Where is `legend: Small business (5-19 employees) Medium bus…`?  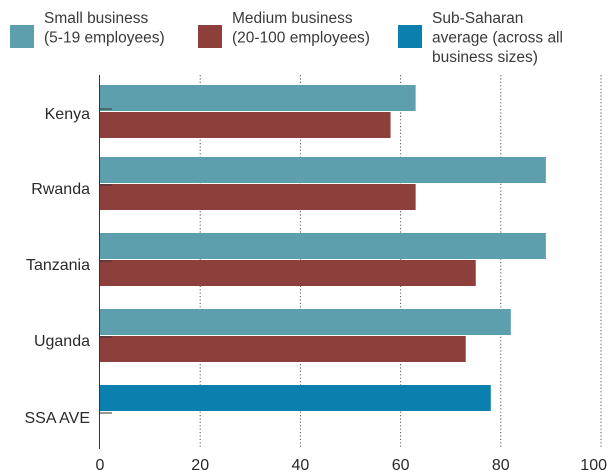 legend: Small business (5-19 employees) Medium bus… is located at coordinates (286, 38).